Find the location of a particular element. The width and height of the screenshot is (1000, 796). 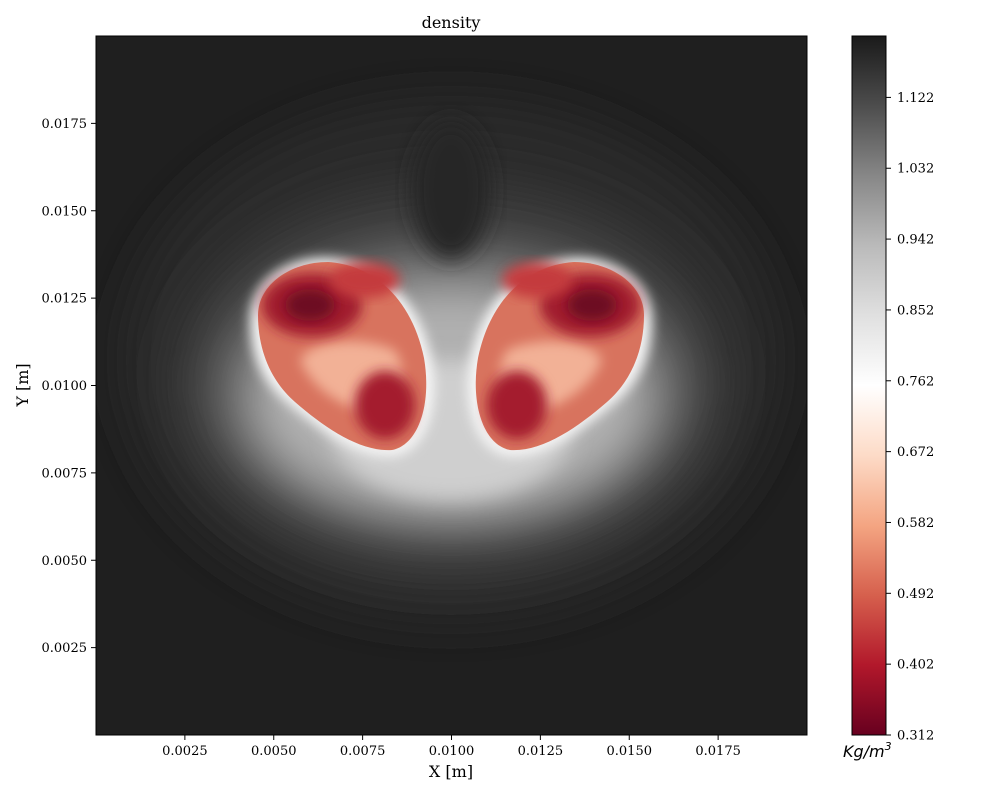

colorbar-label: Kg/m3 is located at coordinates (867, 750).